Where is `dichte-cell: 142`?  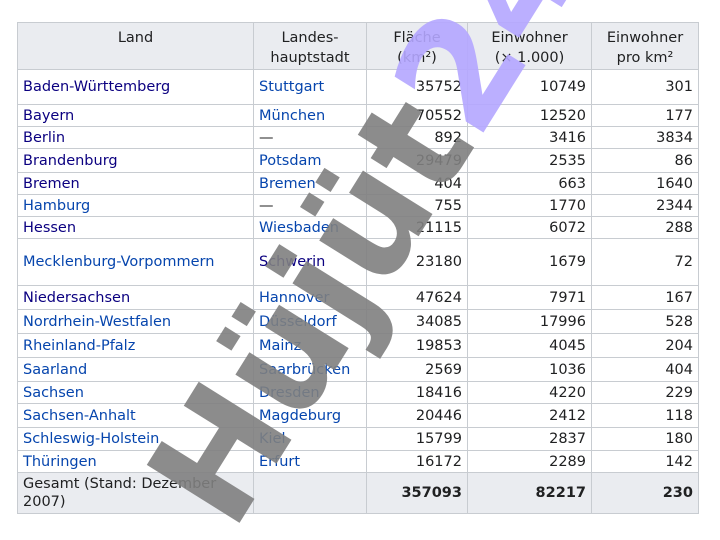
dichte-cell: 142 is located at coordinates (645, 461).